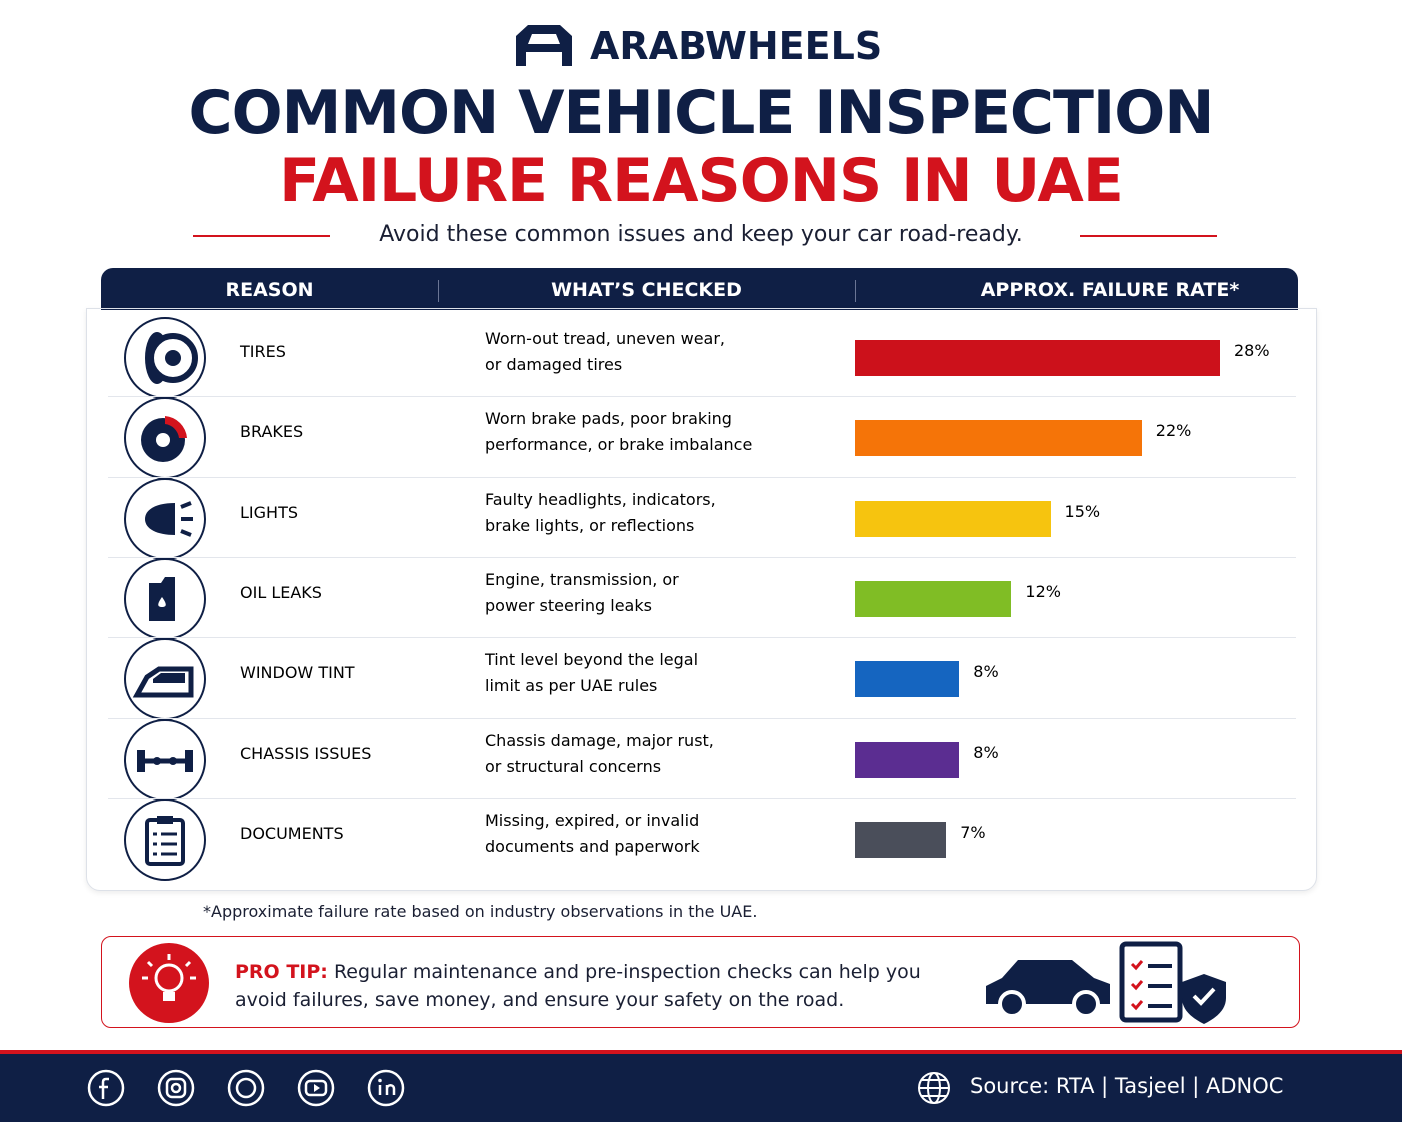 Image resolution: width=1402 pixels, height=1122 pixels. I want to click on car-checklist-icon, so click(1106, 982).